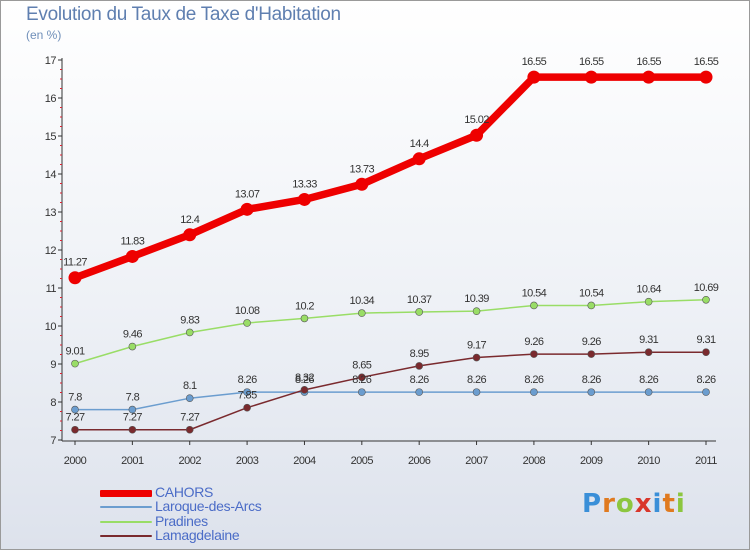  Describe the element at coordinates (419, 354) in the screenshot. I see `data-label: 8.95` at that location.